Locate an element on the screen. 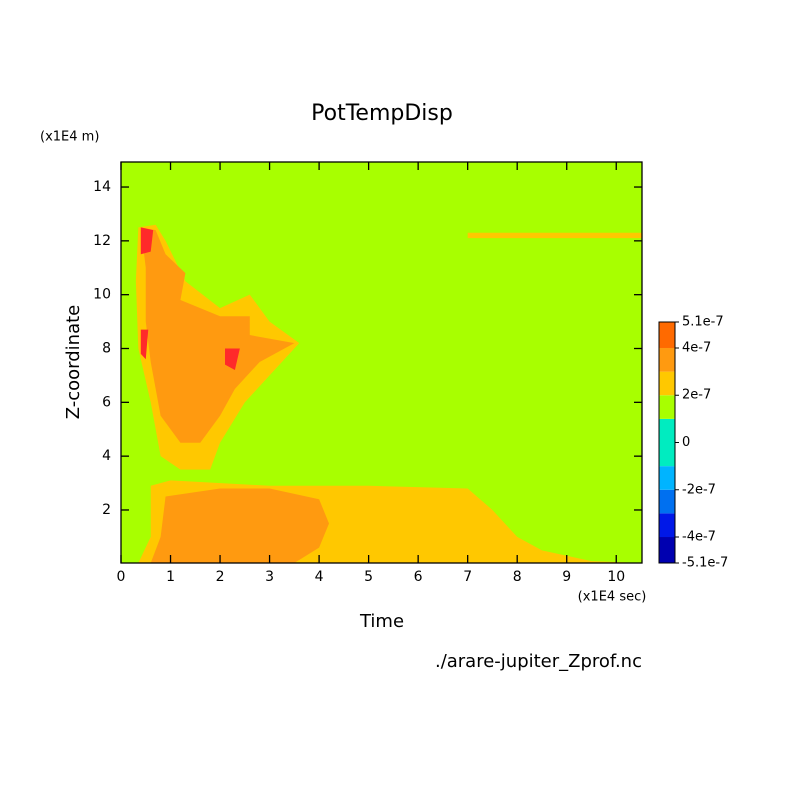 Image resolution: width=804 pixels, height=808 pixels. y-tick-label: 2 is located at coordinates (106, 510).